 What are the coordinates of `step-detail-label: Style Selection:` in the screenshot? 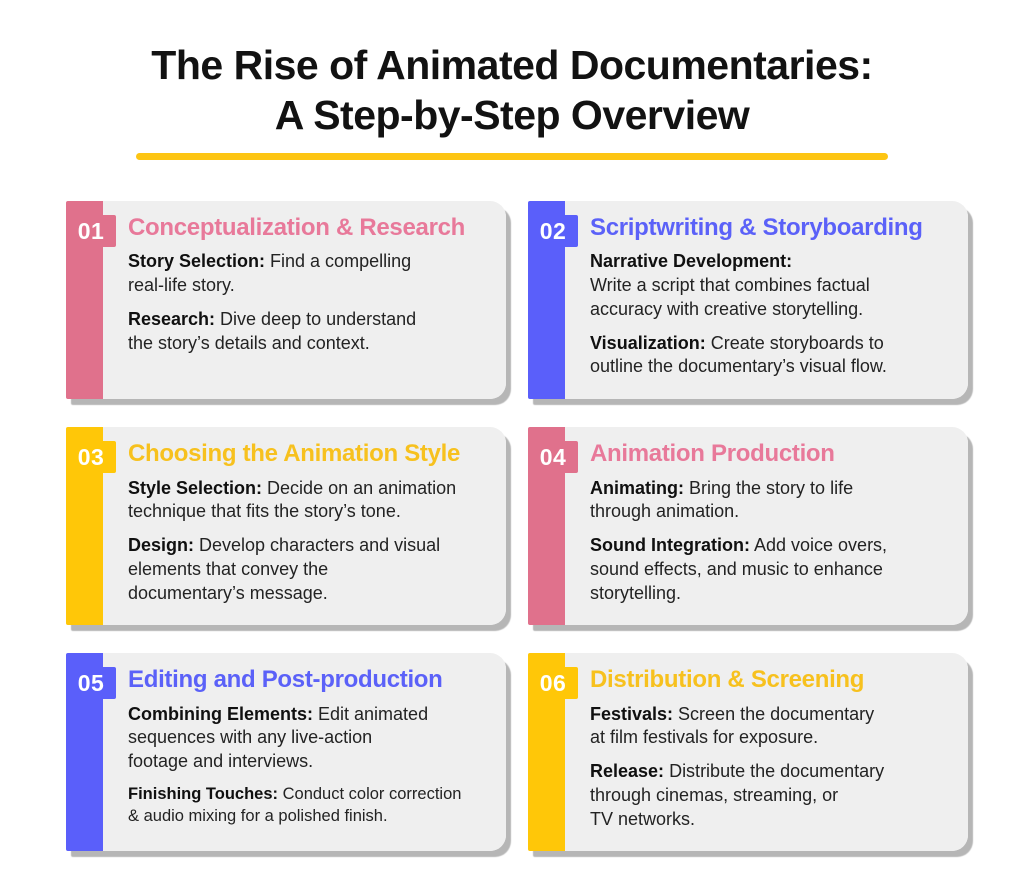 It's located at (195, 487).